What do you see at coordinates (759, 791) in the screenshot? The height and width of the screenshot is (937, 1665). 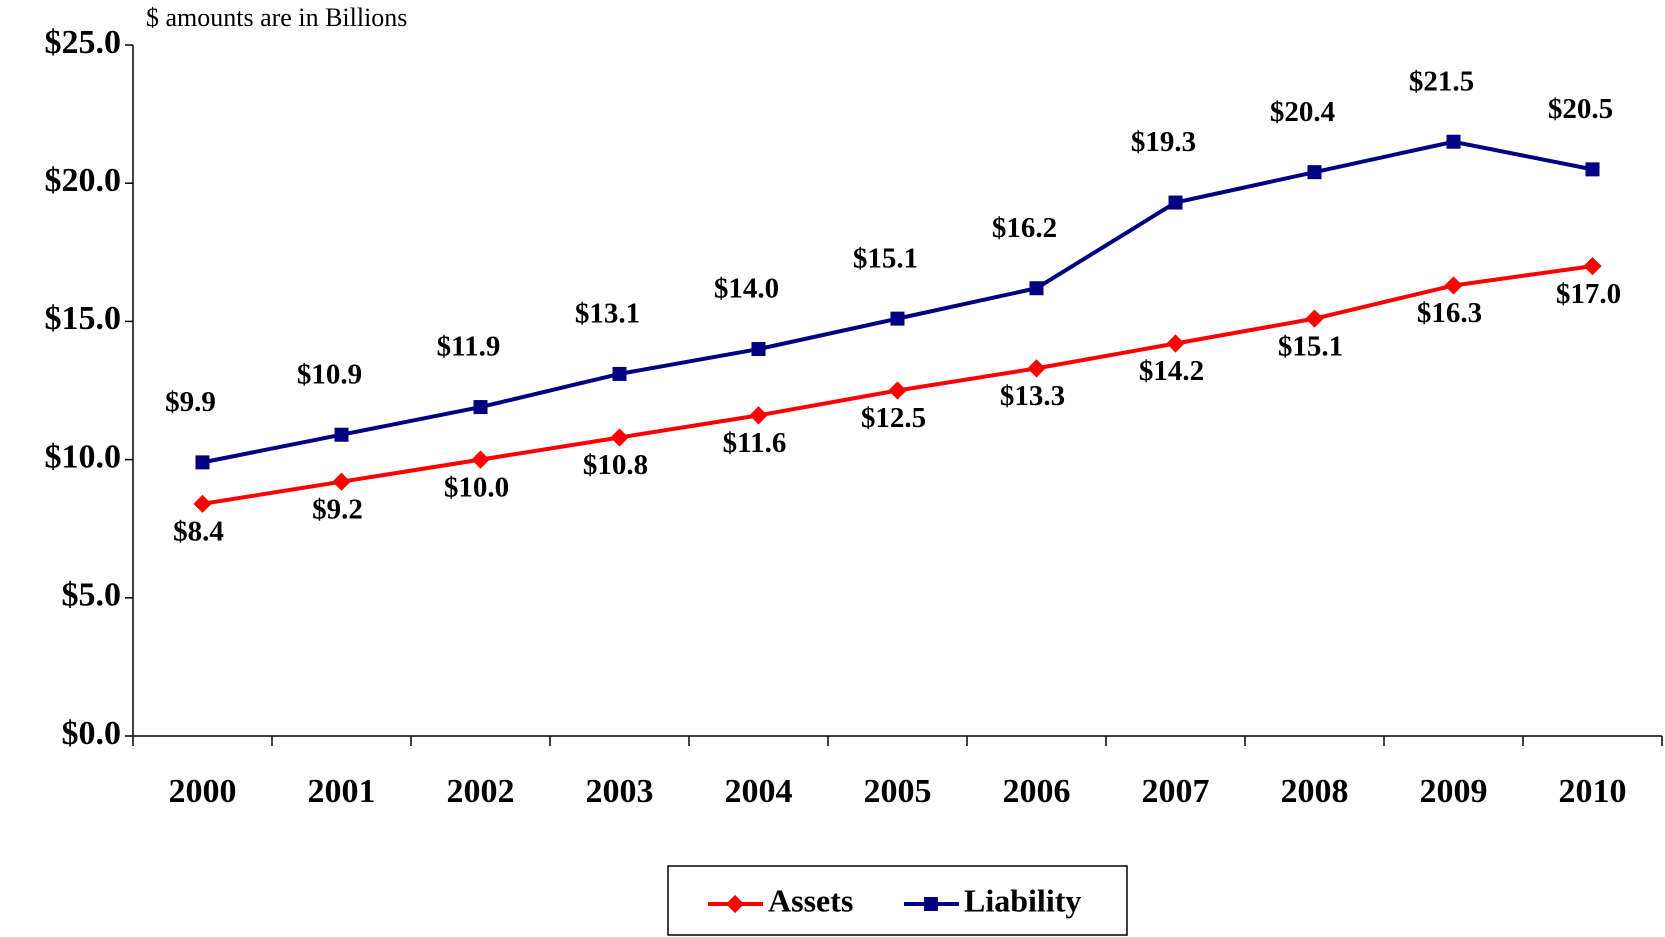 I see `x-tick-label: 2004` at bounding box center [759, 791].